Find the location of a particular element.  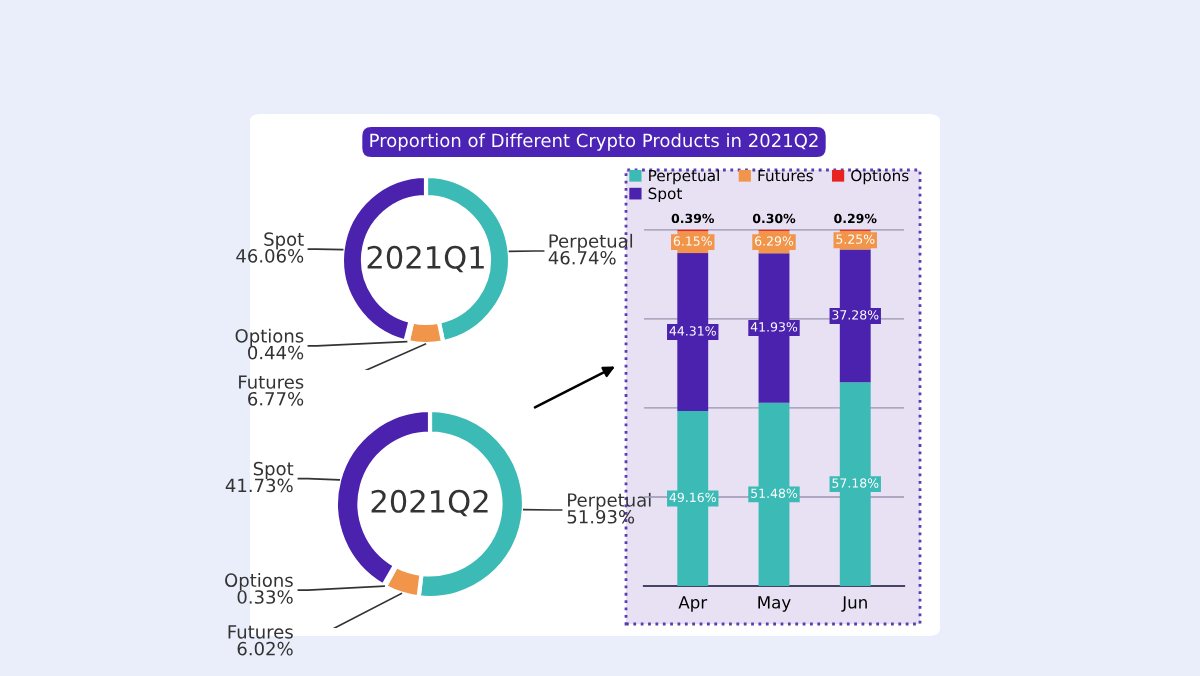

slice-label: Perpetual is located at coordinates (591, 242).